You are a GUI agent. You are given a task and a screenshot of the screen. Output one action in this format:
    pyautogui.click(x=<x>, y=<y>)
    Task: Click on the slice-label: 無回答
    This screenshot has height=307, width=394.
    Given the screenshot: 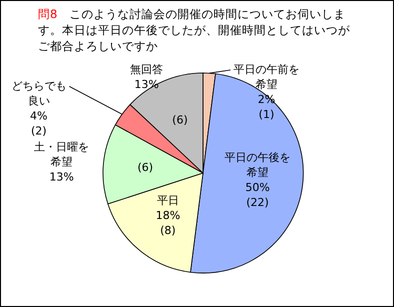 What is the action you would take?
    pyautogui.click(x=147, y=69)
    